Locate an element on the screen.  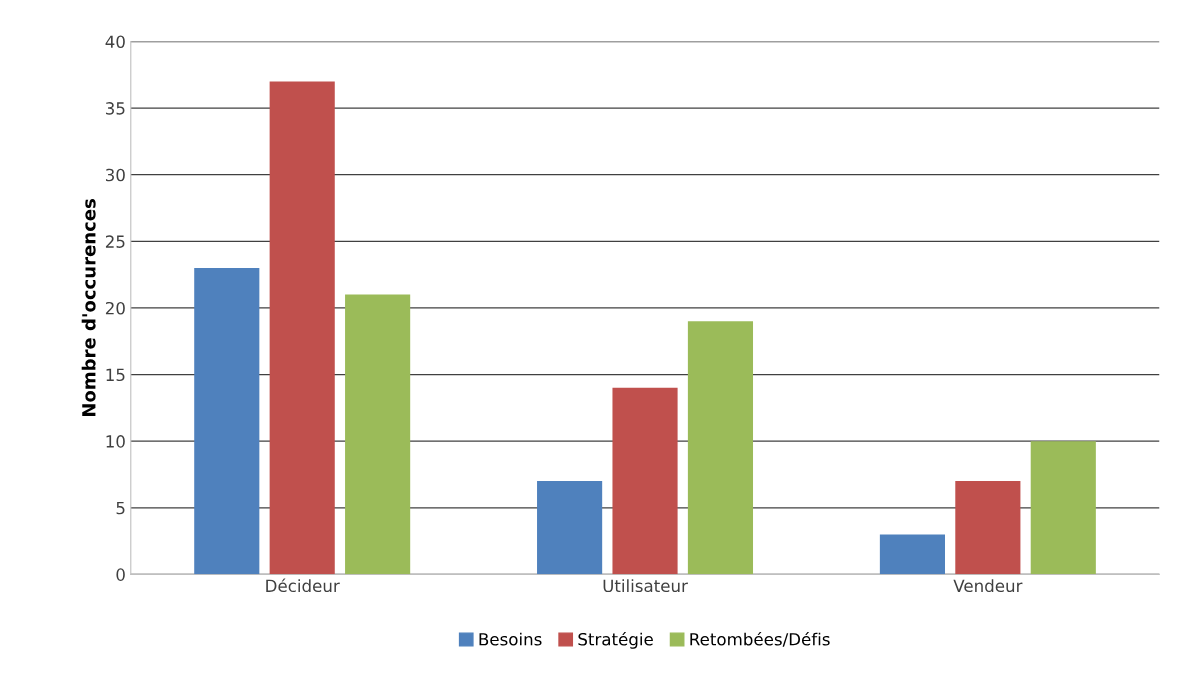
x-tick-label: Utilisateur is located at coordinates (645, 586).